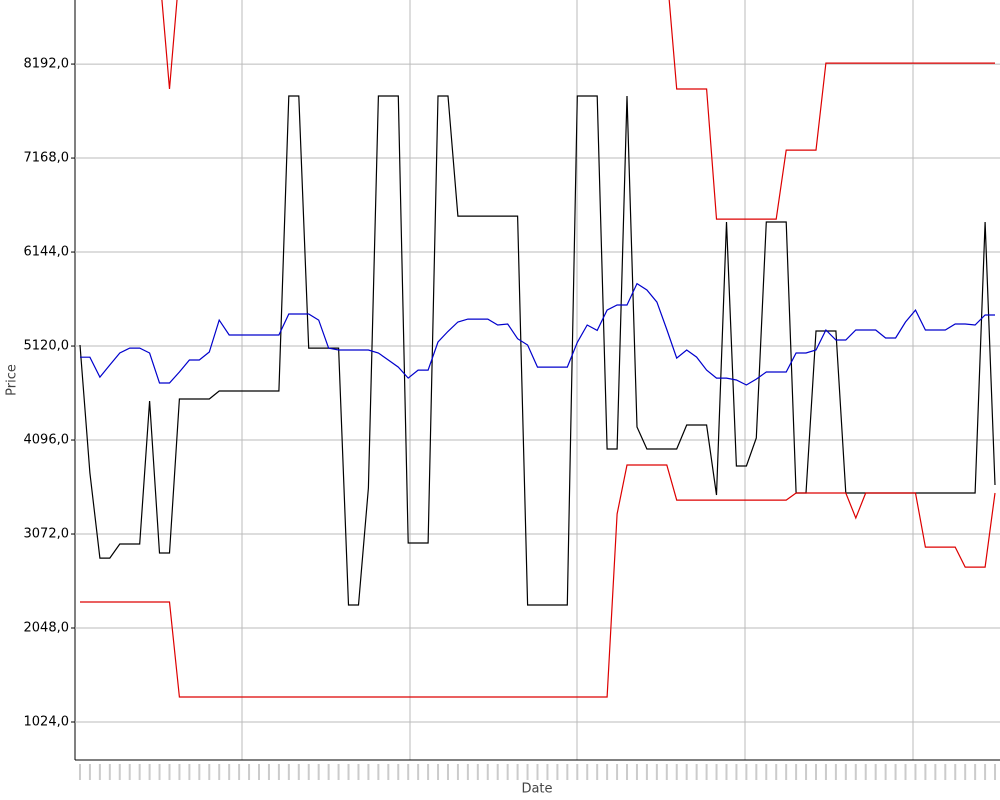  I want to click on x-axis-label: Date, so click(536, 789).